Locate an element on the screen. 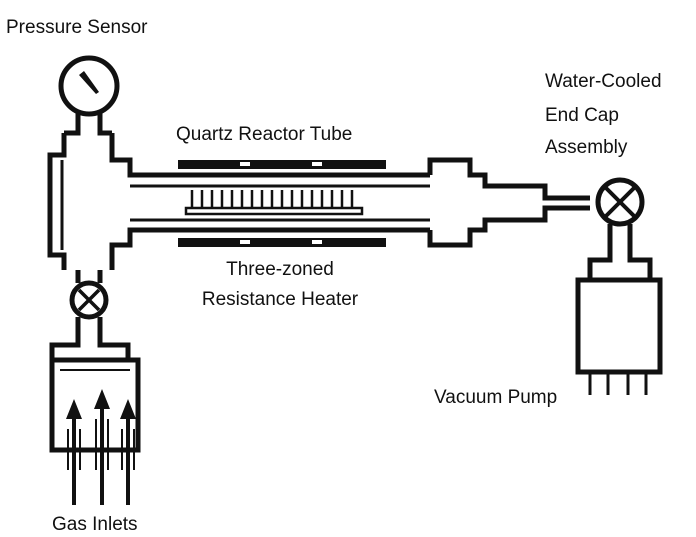 The height and width of the screenshot is (537, 696). wafer-boat is located at coordinates (274, 203).